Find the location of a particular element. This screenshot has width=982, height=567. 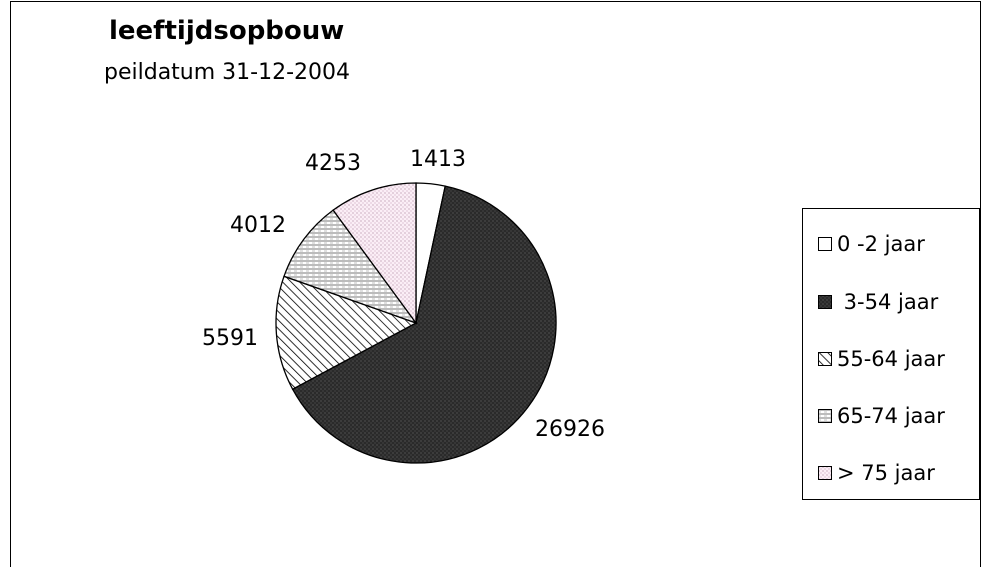

legend-item-1: 3-54 jaar is located at coordinates (878, 302).